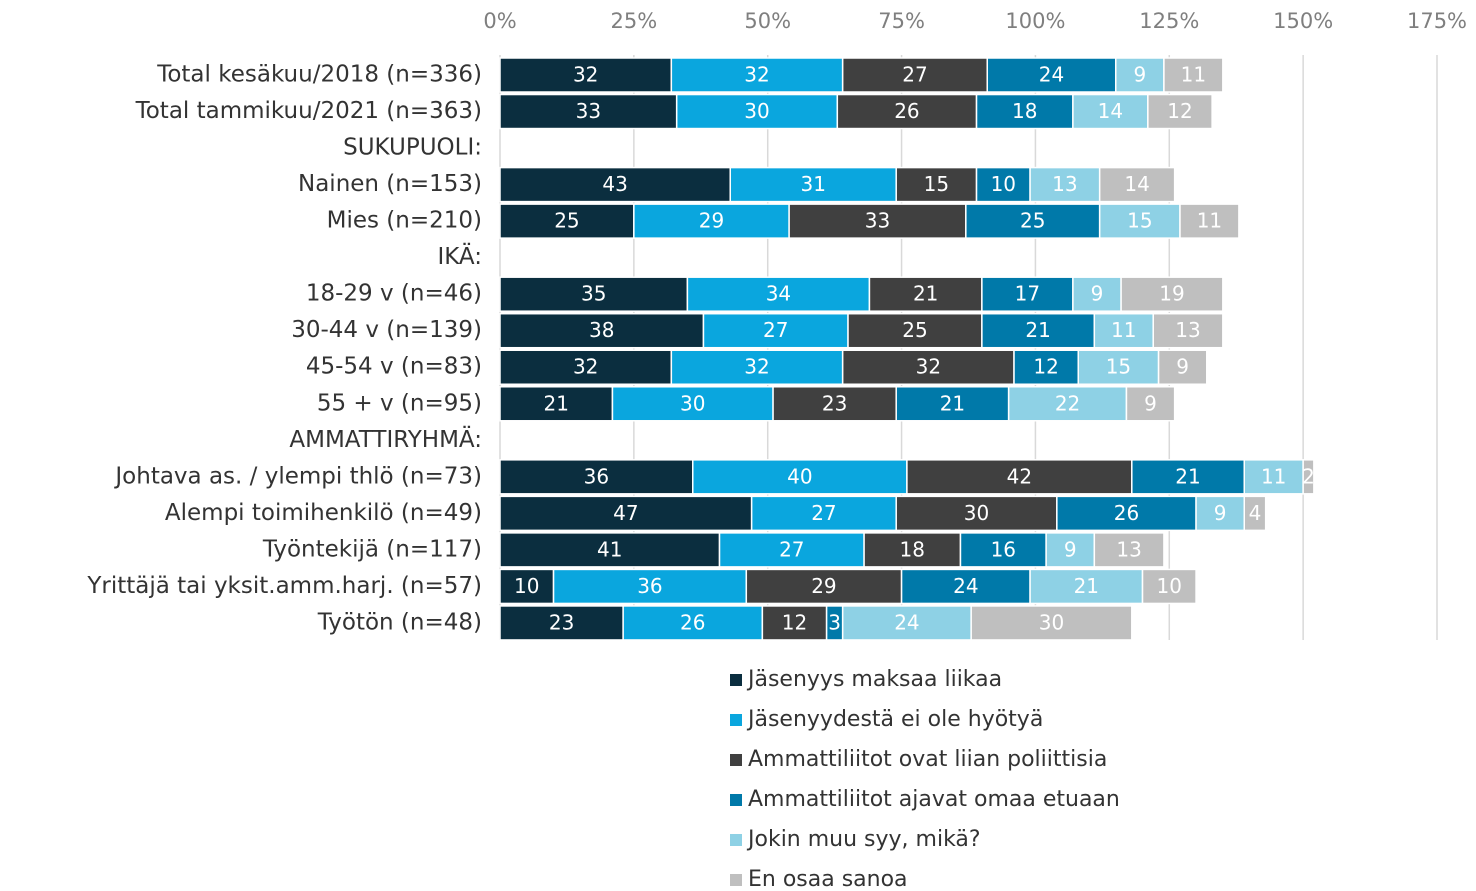 This screenshot has width=1476, height=891. I want to click on data-label: 14, so click(1110, 111).